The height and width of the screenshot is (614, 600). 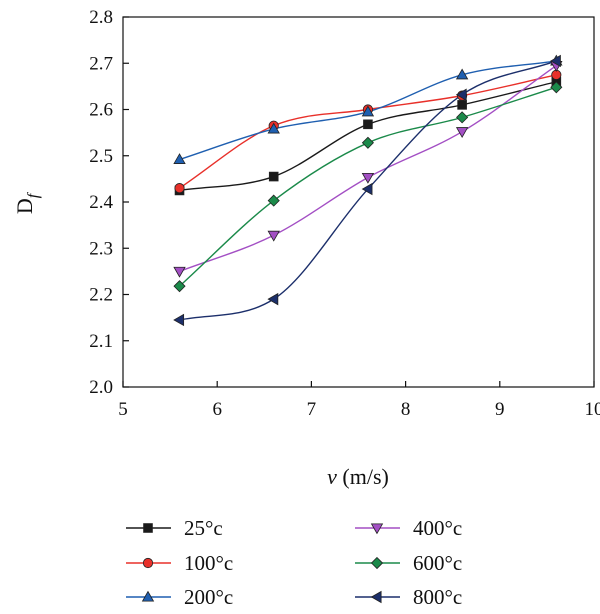 What do you see at coordinates (294, 562) in the screenshot?
I see `legend: 25°c 100°c 200°c 400°c 600°c 800°c` at bounding box center [294, 562].